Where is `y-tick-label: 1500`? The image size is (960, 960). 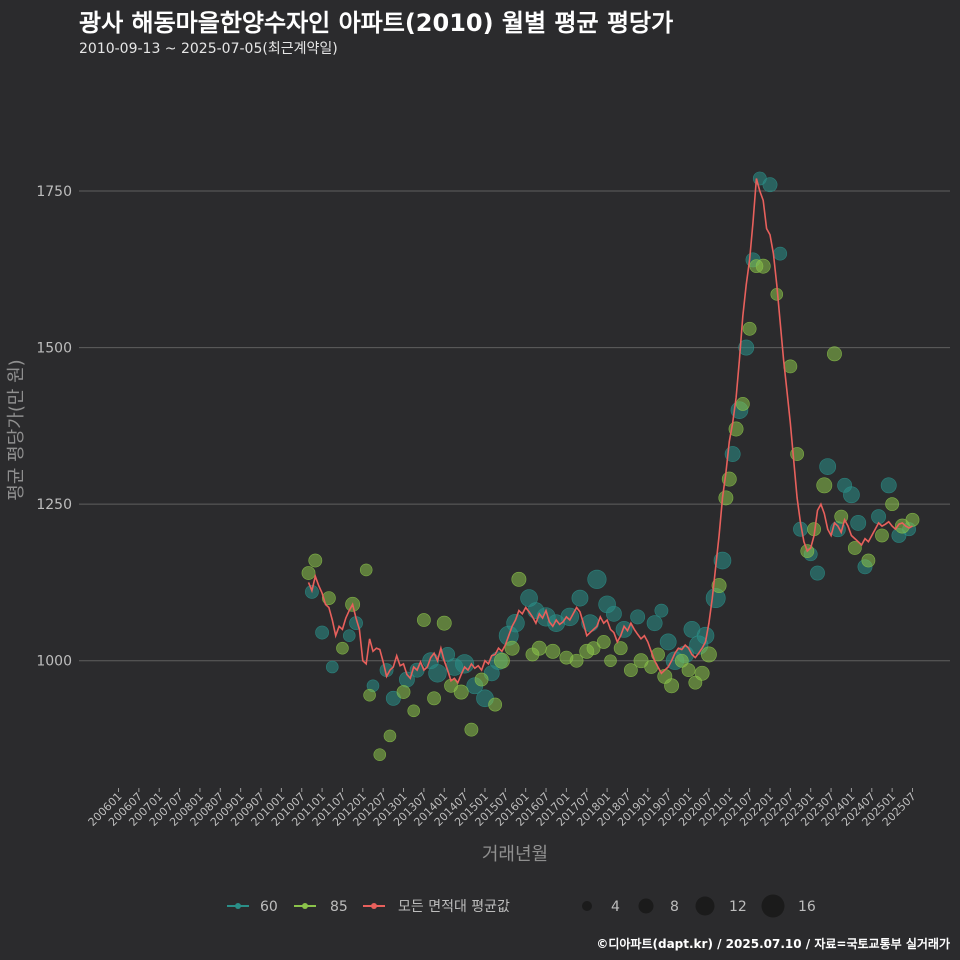
y-tick-label: 1500 is located at coordinates (54, 349).